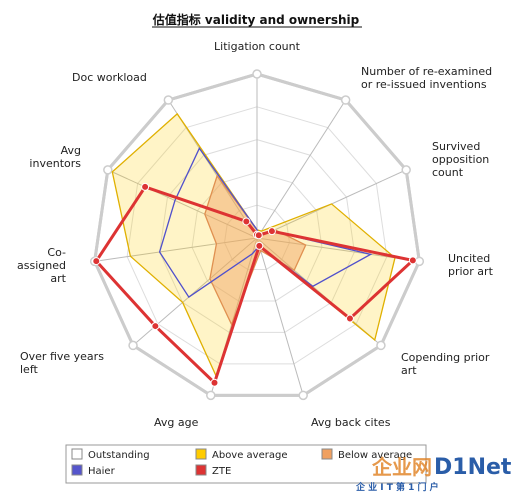 The width and height of the screenshot is (512, 492). I want to click on legend-label: Below average, so click(375, 455).